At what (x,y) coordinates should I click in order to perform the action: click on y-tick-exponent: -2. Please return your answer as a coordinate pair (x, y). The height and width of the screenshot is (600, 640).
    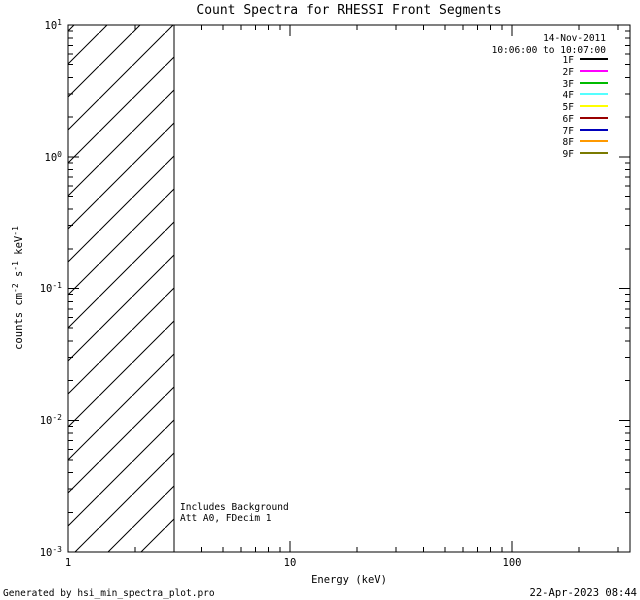
    Looking at the image, I should click on (57, 417).